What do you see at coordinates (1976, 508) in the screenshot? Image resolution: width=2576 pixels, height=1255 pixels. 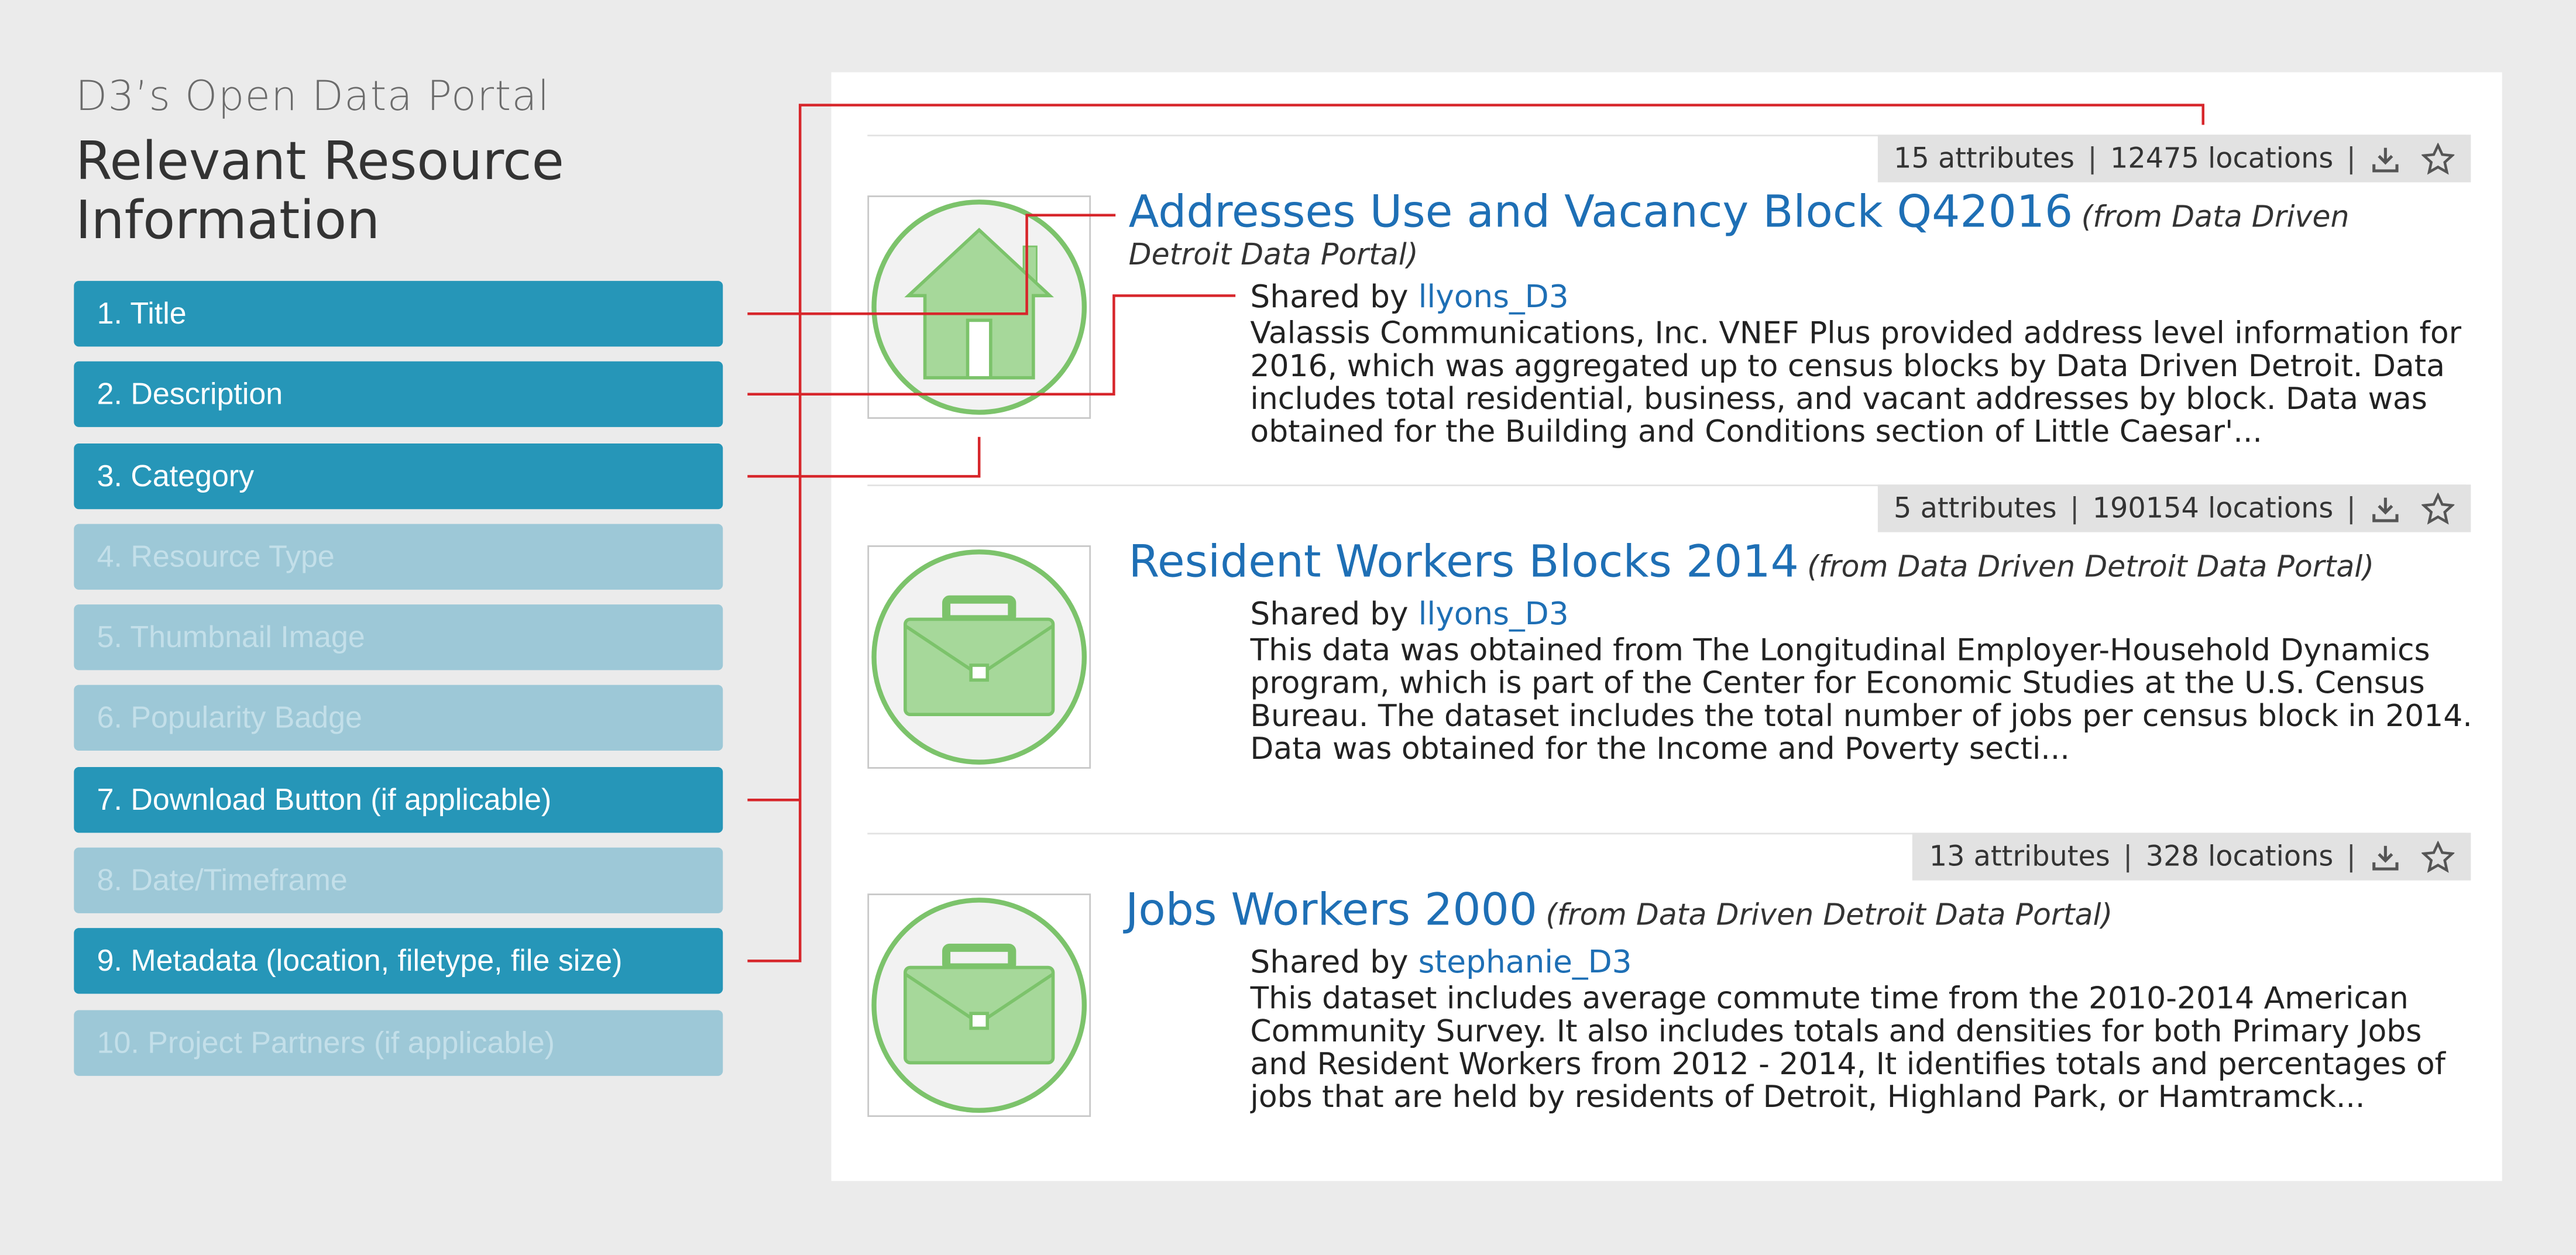 I see `attributes-count: 5 attributes` at bounding box center [1976, 508].